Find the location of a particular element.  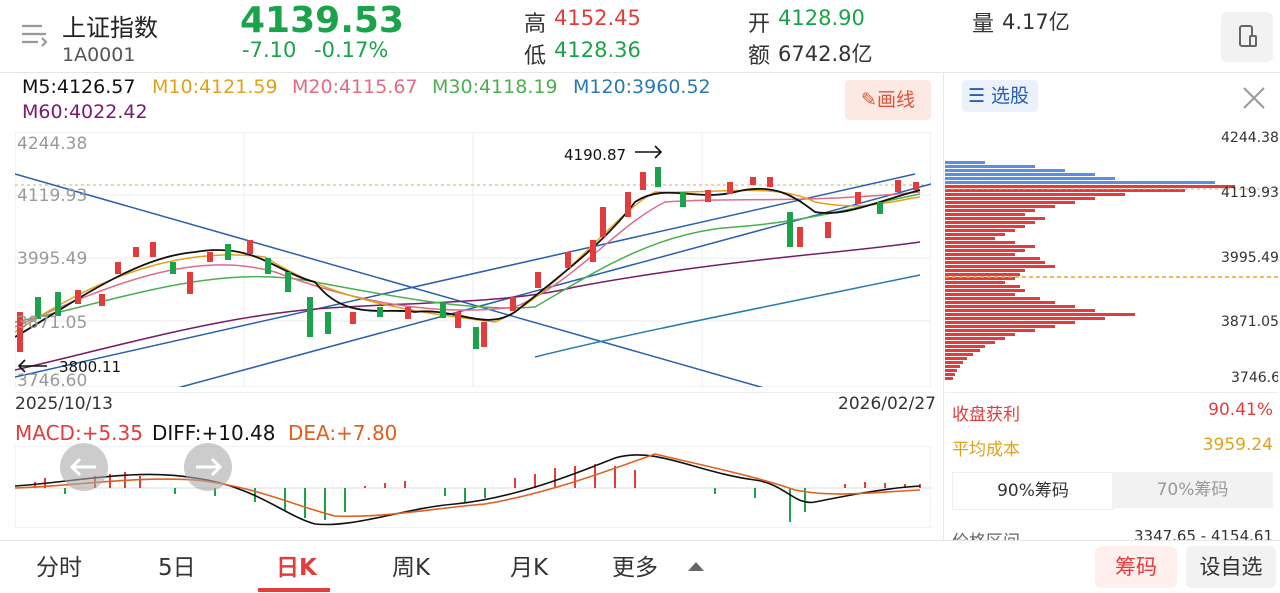

chip-y-label: 3746.6 is located at coordinates (1254, 378).